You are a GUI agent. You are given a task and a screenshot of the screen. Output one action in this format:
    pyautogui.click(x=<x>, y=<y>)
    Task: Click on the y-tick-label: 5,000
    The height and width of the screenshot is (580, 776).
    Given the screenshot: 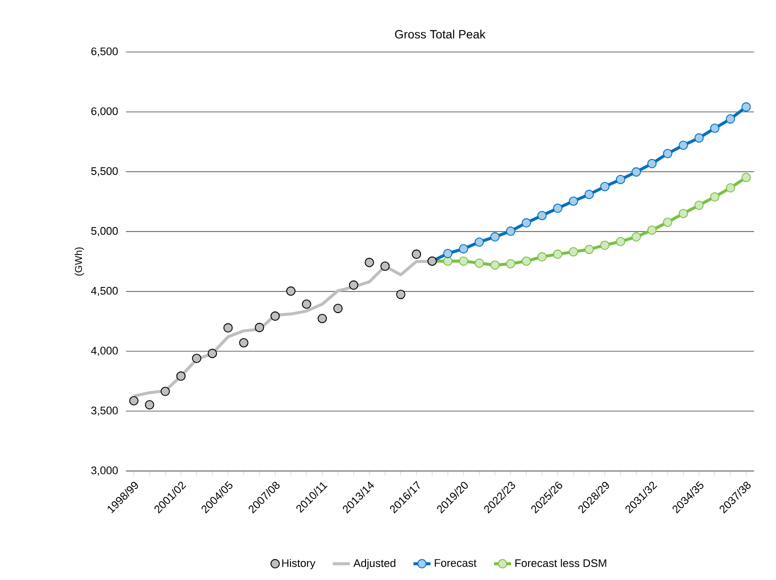 What is the action you would take?
    pyautogui.click(x=104, y=231)
    